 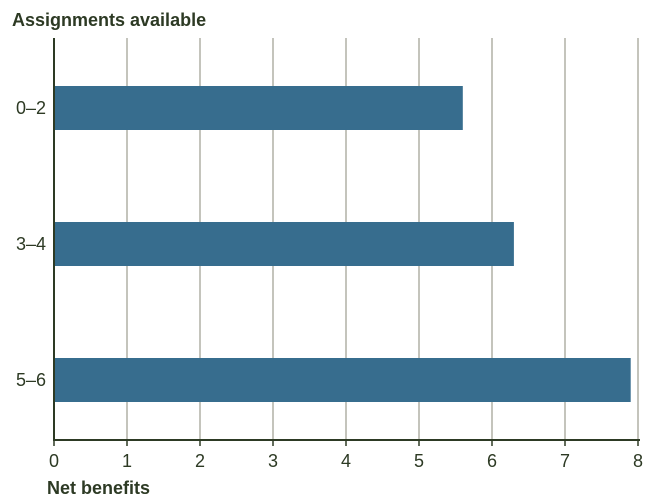 What do you see at coordinates (31, 380) in the screenshot?
I see `category-label: 5–6` at bounding box center [31, 380].